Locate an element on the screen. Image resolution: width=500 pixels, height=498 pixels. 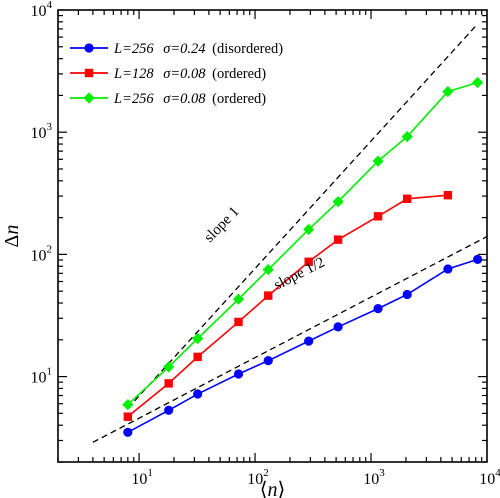
legend-entry-ordered-256: L=256 σ=0.08 (ordered) is located at coordinates (168, 99).